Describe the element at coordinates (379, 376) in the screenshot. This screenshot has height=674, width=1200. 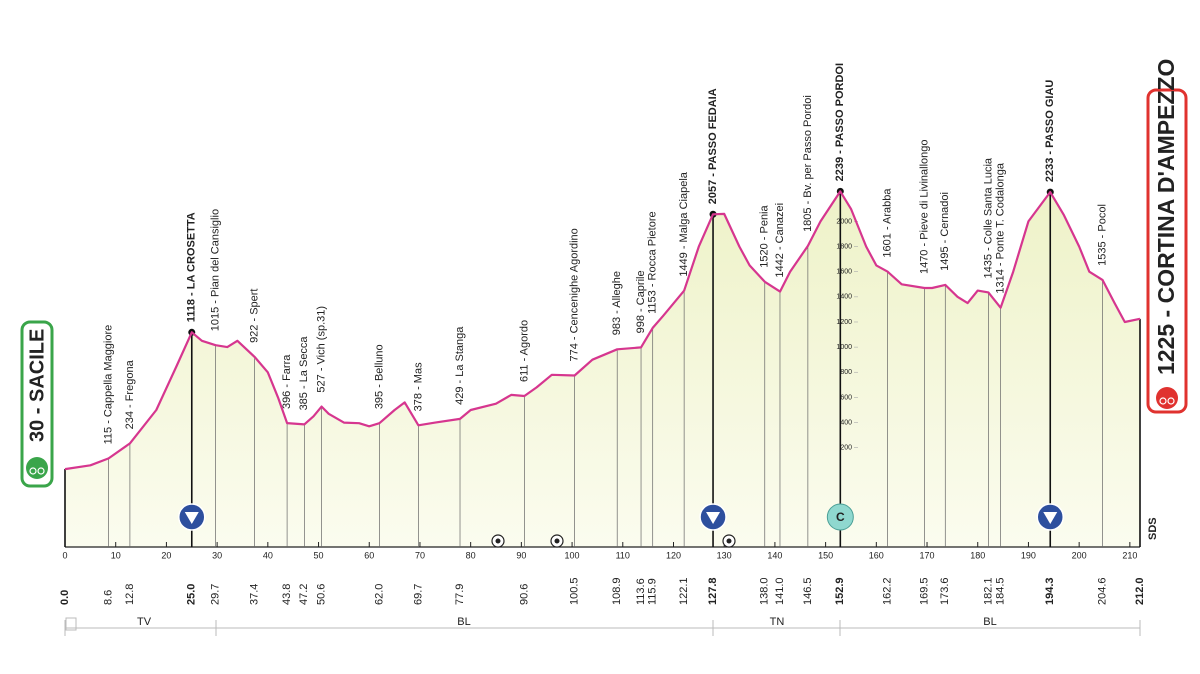
I see `waypoint-label: 395 - Belluno` at that location.